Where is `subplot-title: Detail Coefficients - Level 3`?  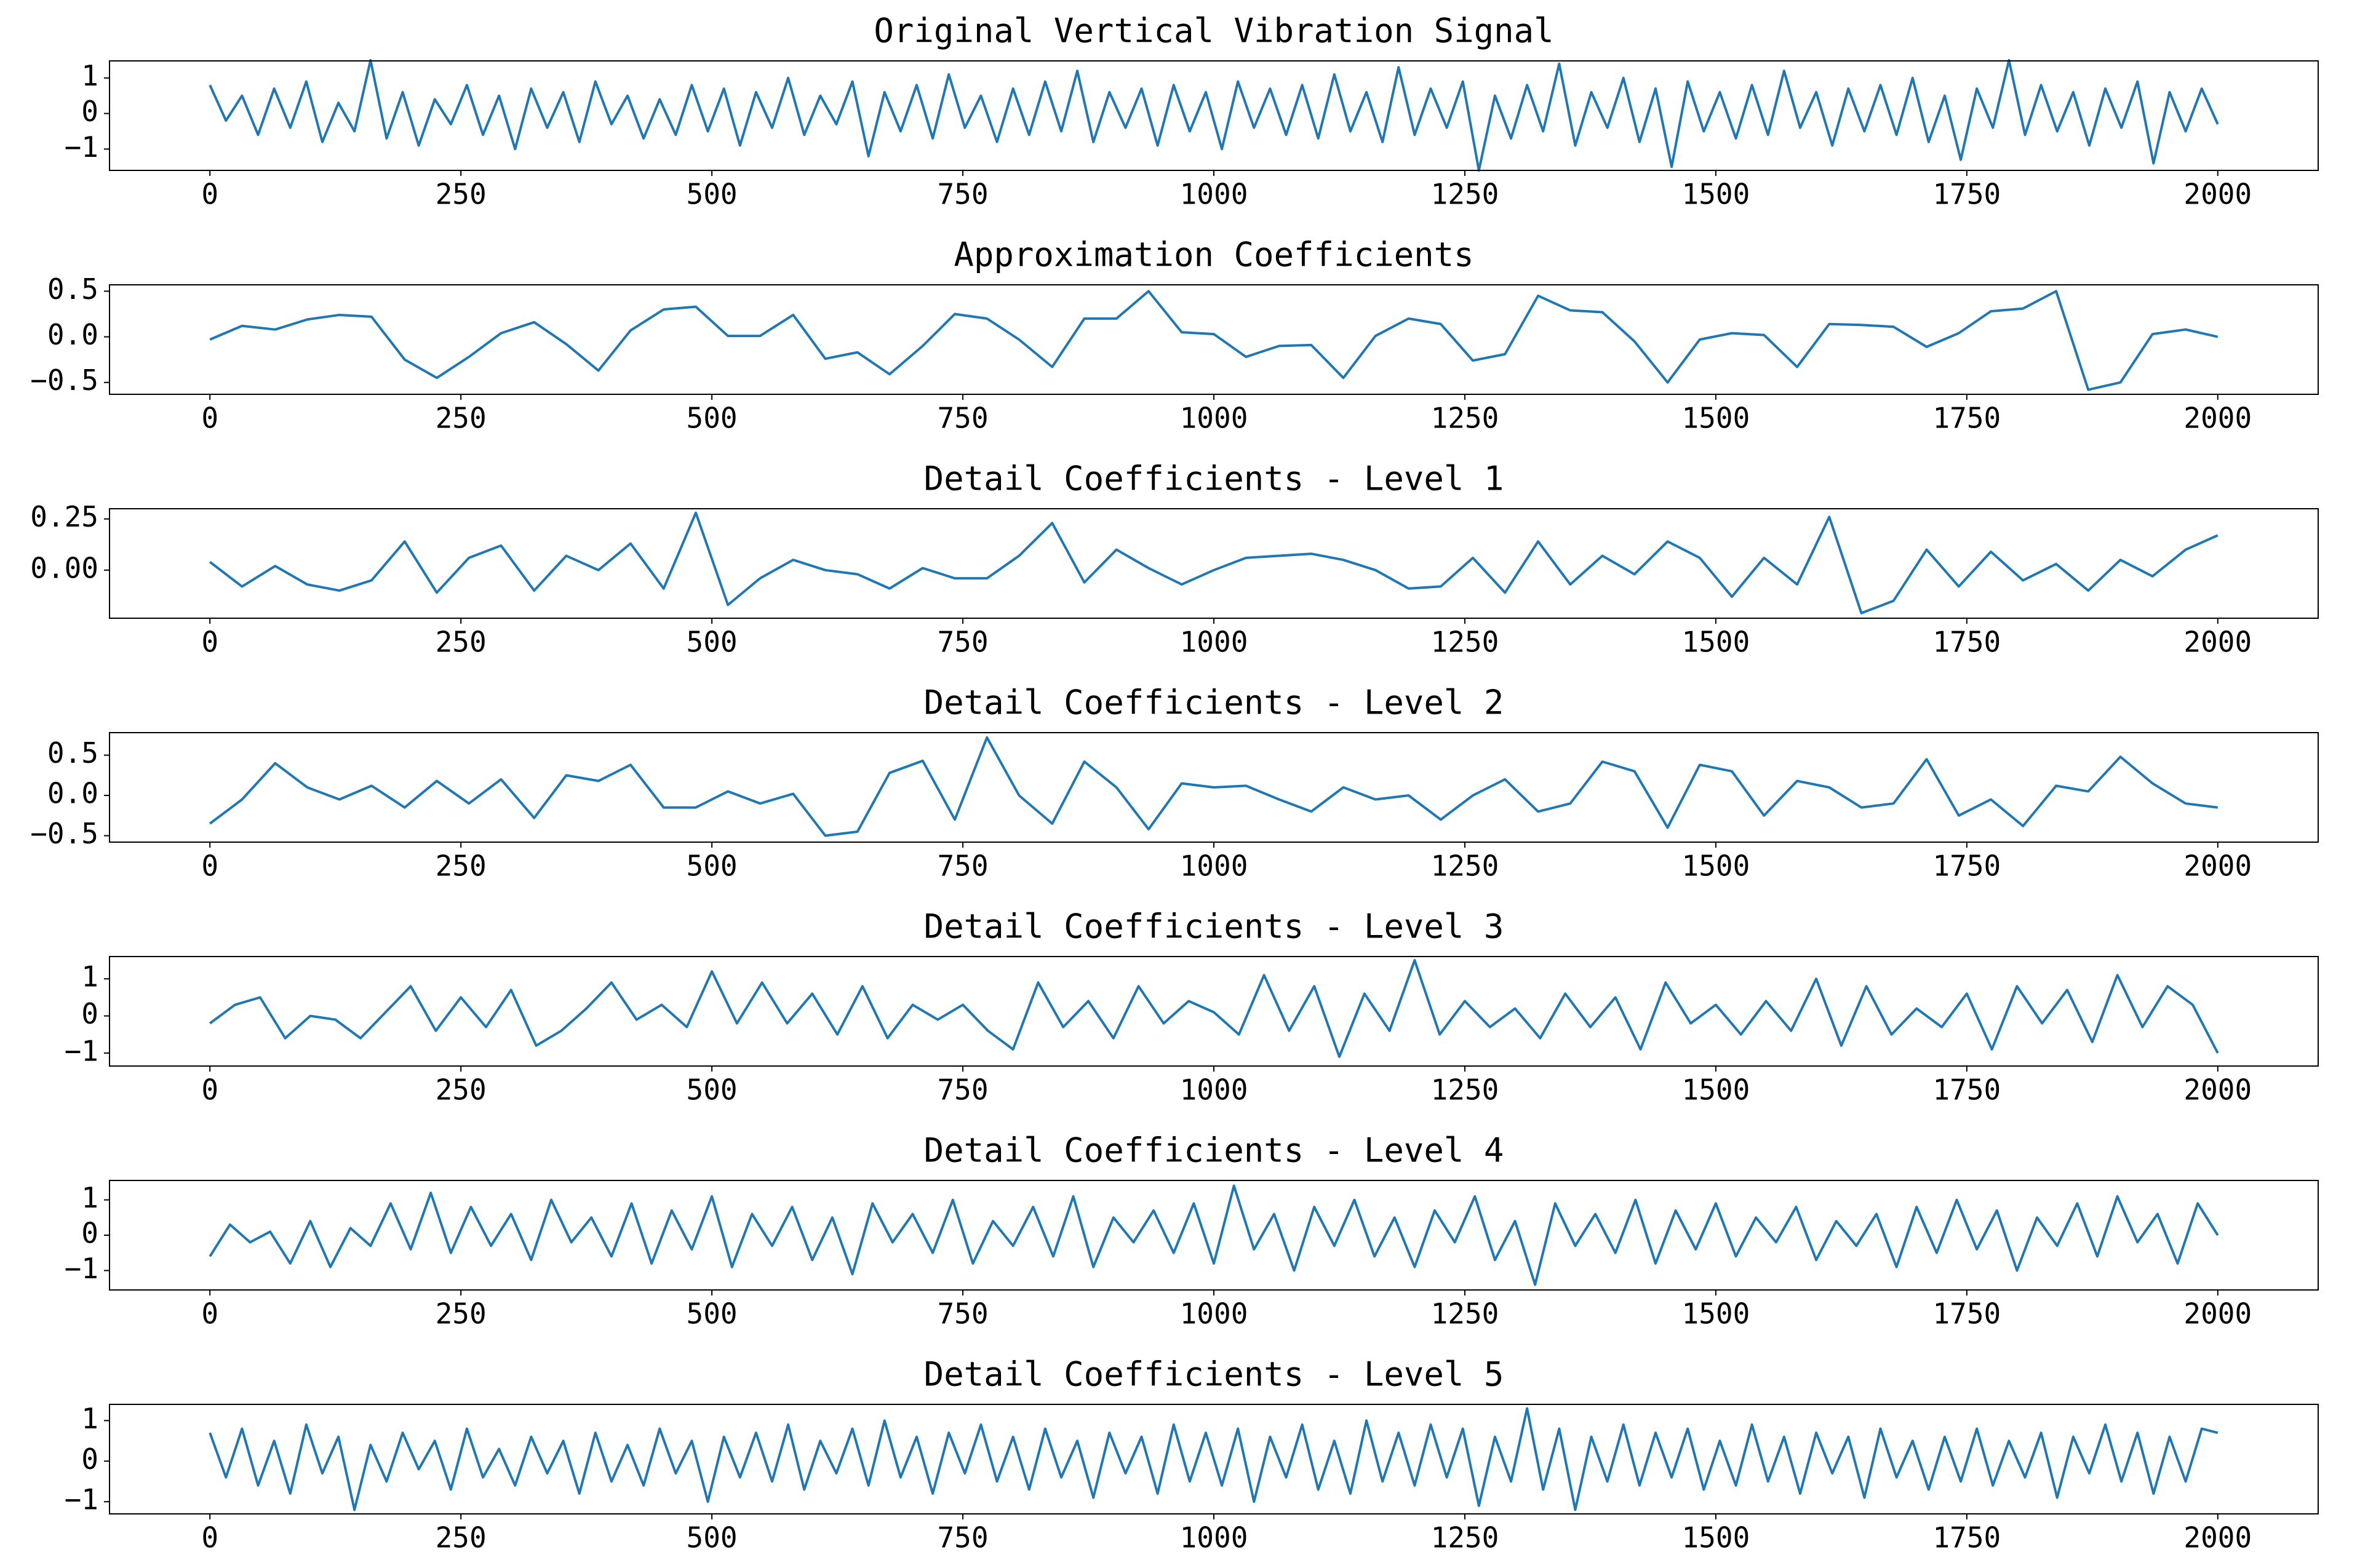
subplot-title: Detail Coefficients - Level 3 is located at coordinates (1214, 927).